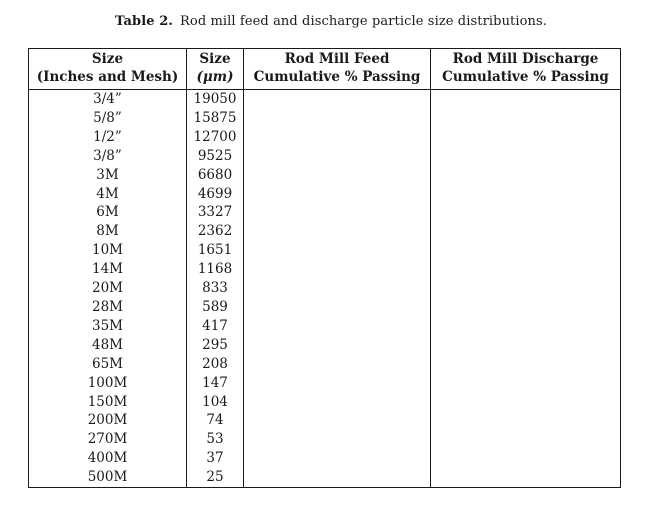 The height and width of the screenshot is (512, 662). I want to click on cell-size: 6M, so click(107, 213).